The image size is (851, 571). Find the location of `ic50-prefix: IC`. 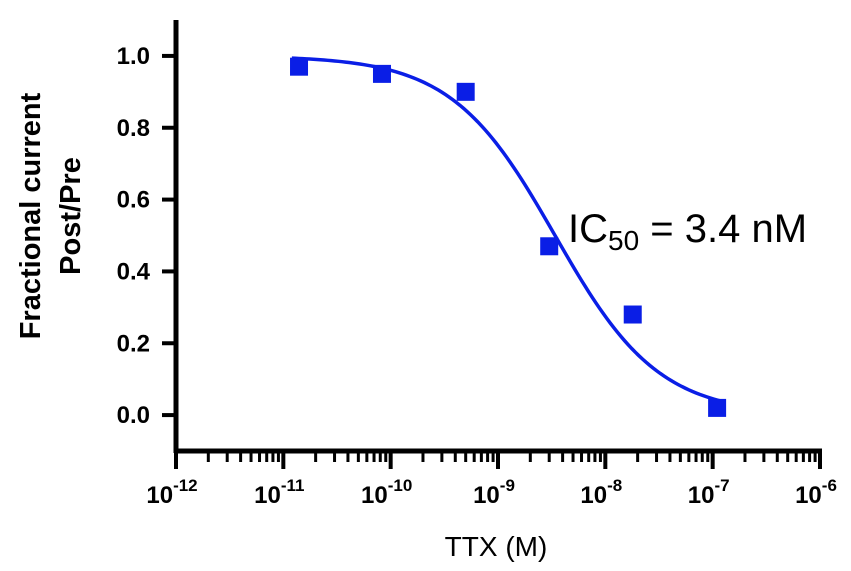

ic50-prefix: IC is located at coordinates (588, 229).